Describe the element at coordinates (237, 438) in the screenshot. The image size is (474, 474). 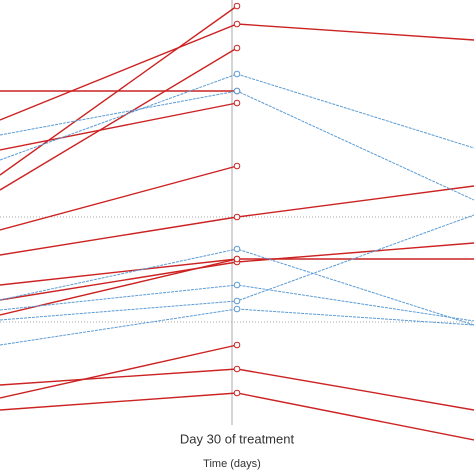
I see `x-tick-label: Day 30 of treatment` at that location.